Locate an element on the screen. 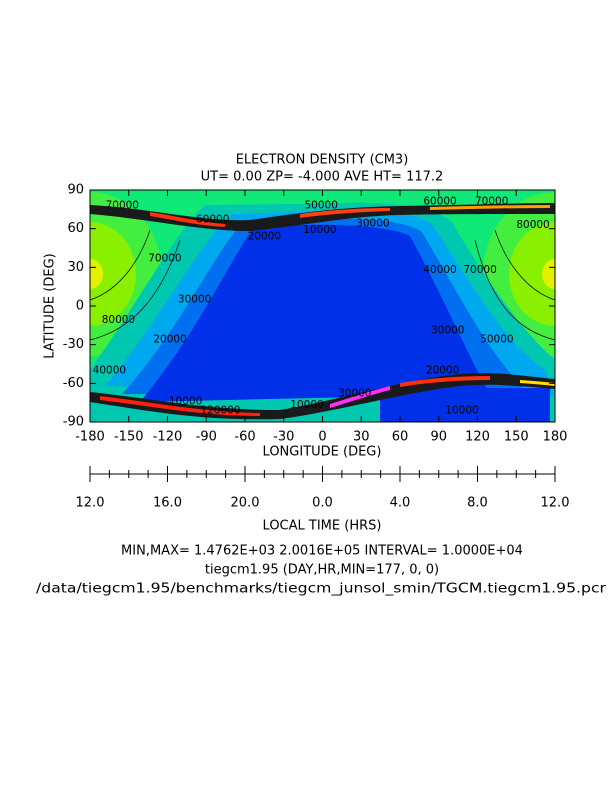 This screenshot has width=612, height=792. y-tick-label: 90 is located at coordinates (75, 190).